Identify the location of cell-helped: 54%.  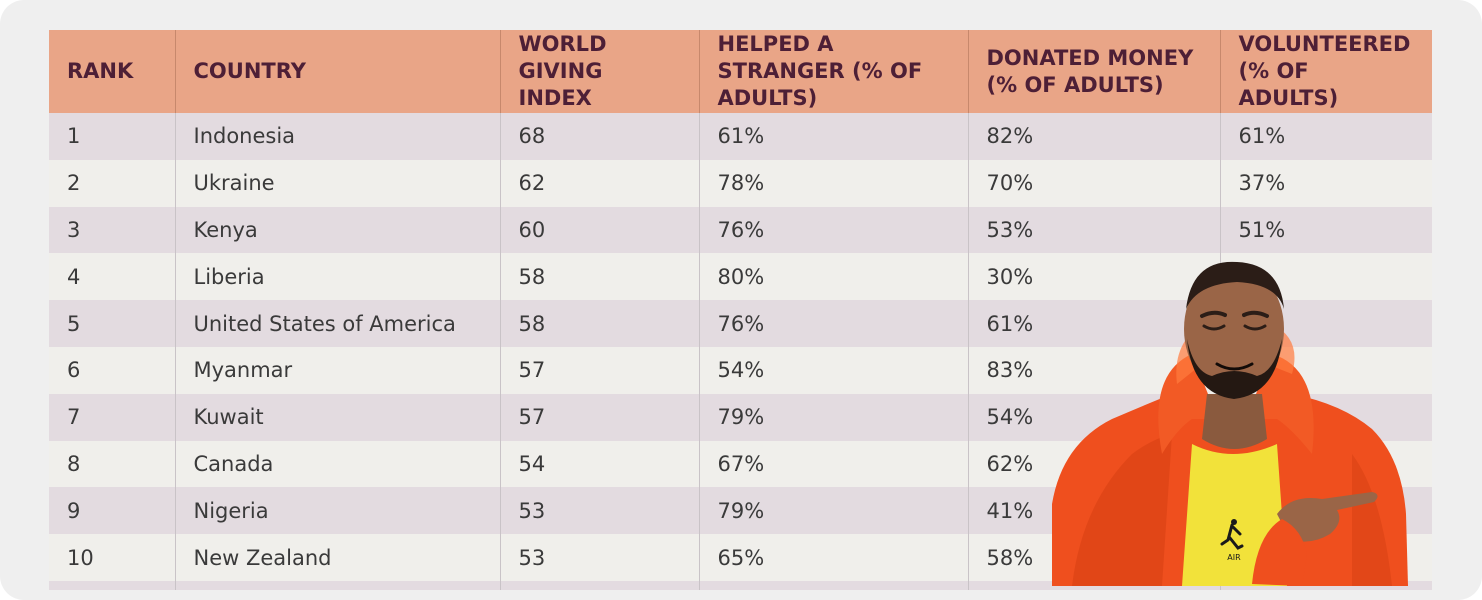
(833, 370).